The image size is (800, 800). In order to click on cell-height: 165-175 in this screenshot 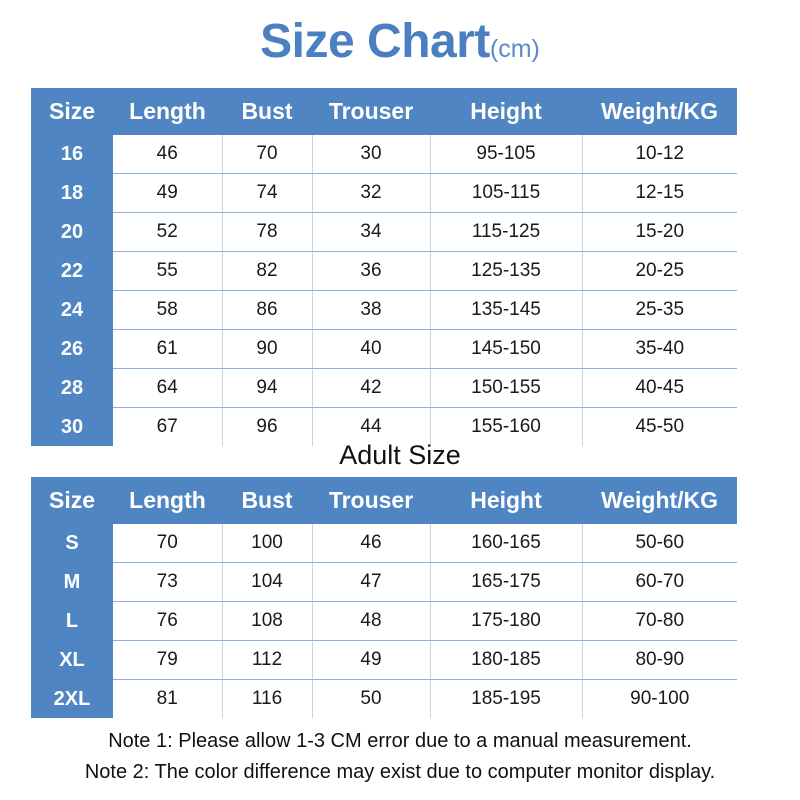, I will do `click(506, 582)`.